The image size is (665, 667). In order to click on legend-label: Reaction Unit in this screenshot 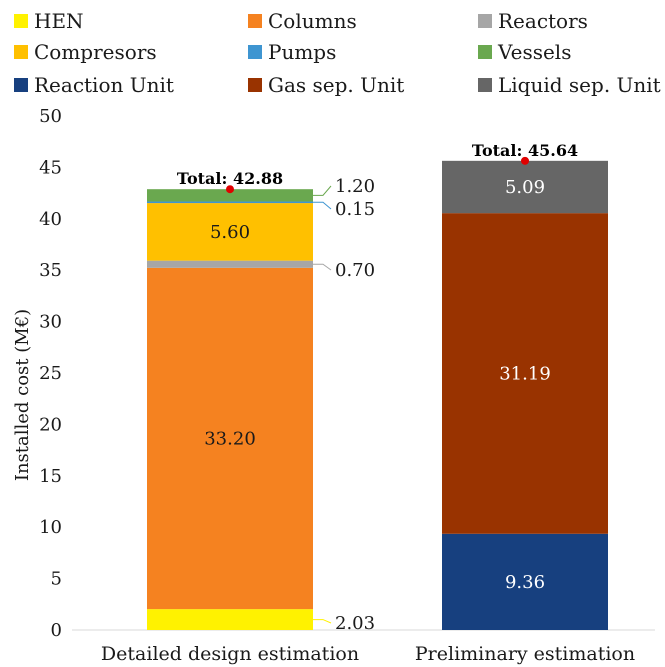, I will do `click(104, 85)`.